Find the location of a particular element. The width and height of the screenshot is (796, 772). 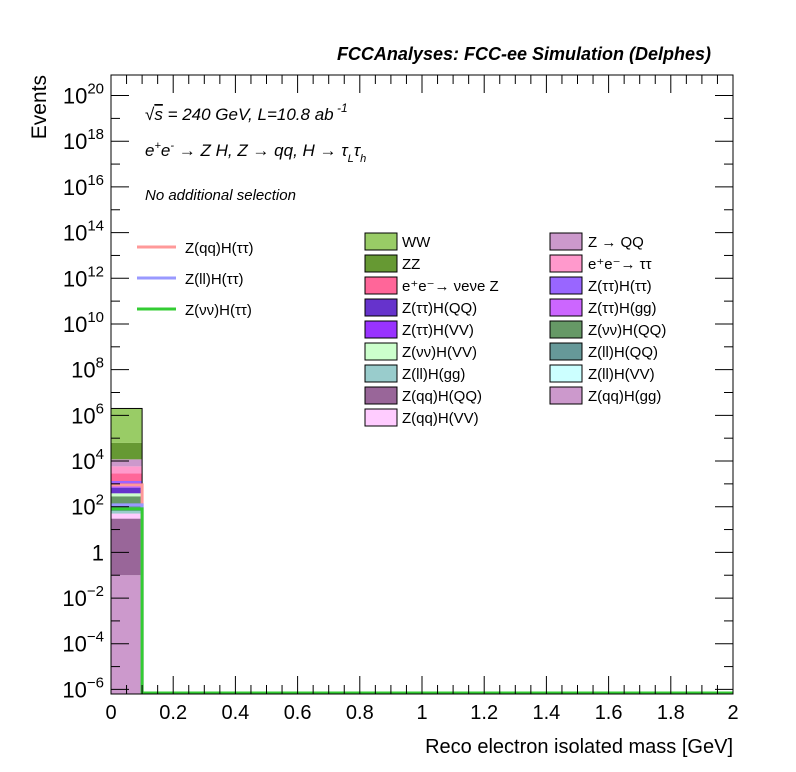

bar-z-h-gg is located at coordinates (127, 486).